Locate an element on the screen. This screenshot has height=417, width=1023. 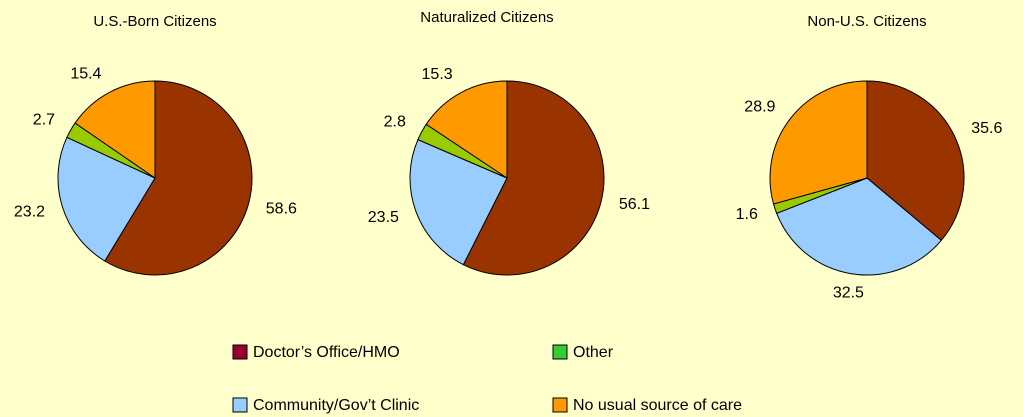
data-label: 58.6 is located at coordinates (281, 209).